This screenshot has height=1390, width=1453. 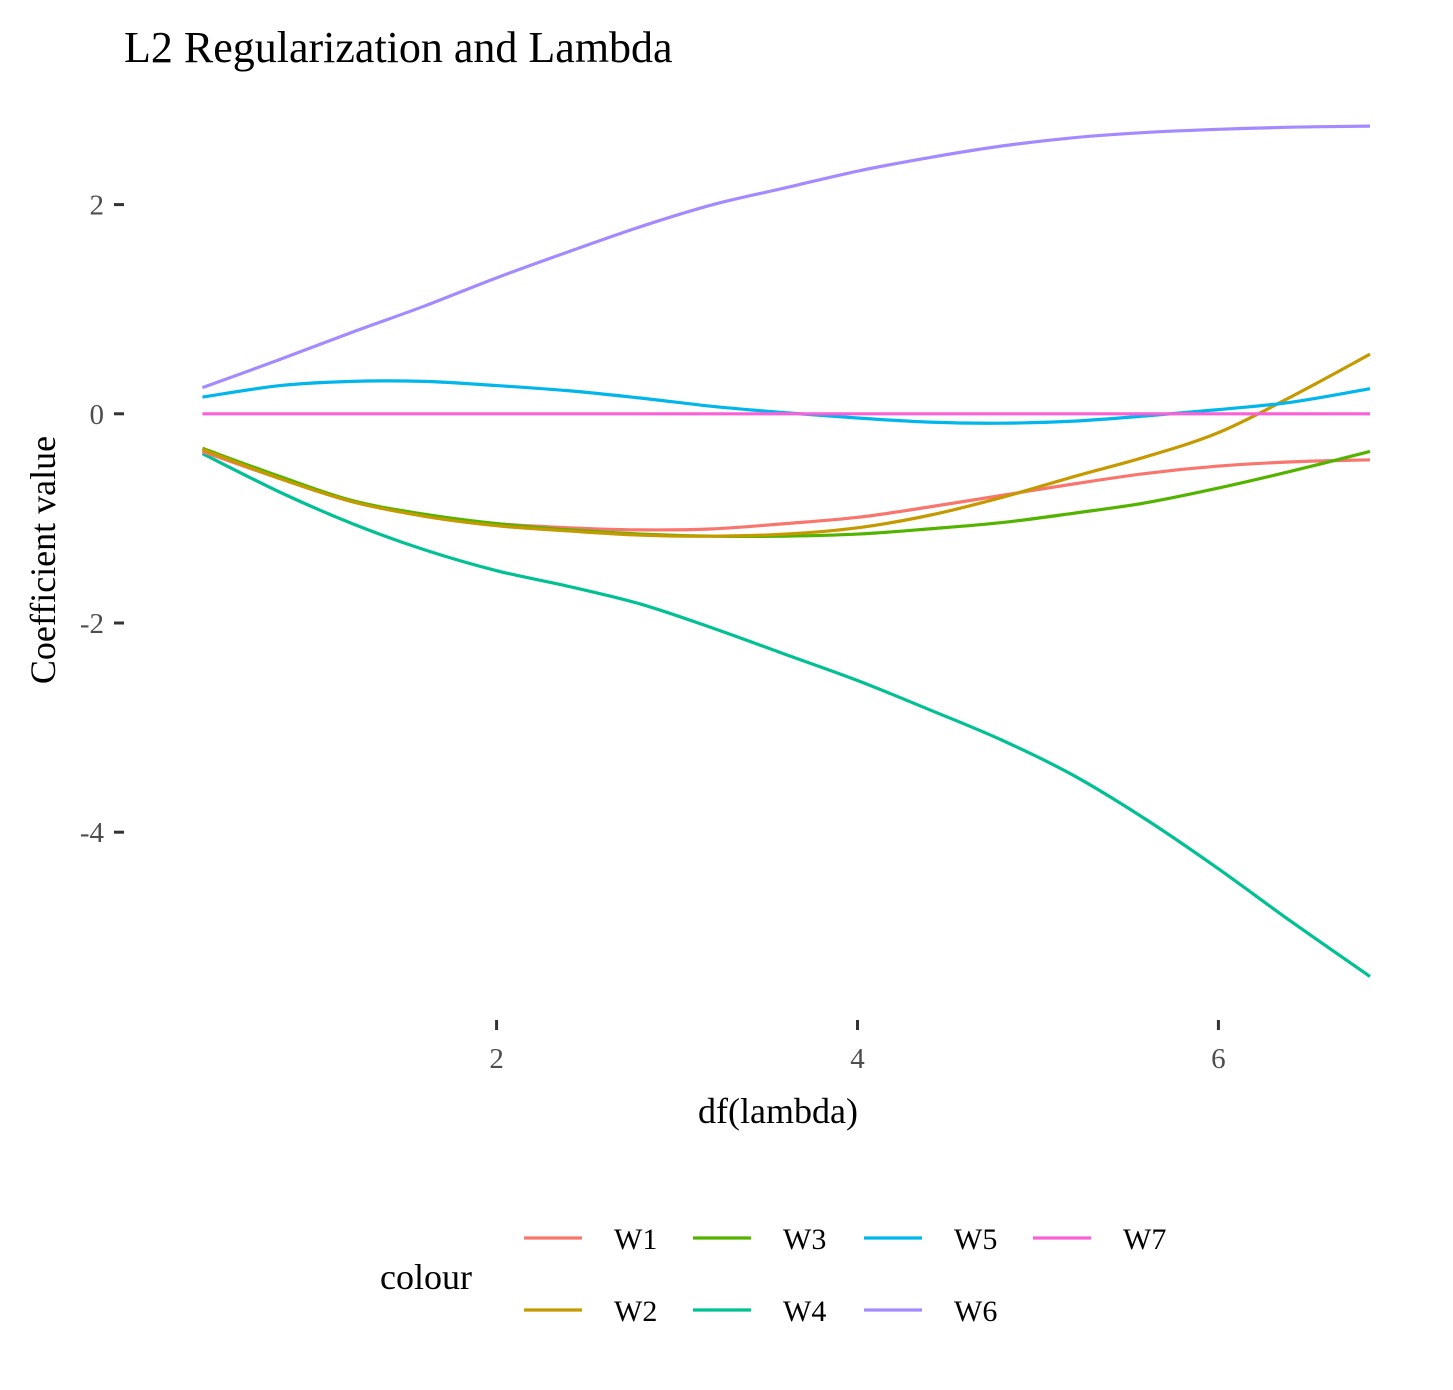 What do you see at coordinates (786, 445) in the screenshot?
I see `series-line-w2` at bounding box center [786, 445].